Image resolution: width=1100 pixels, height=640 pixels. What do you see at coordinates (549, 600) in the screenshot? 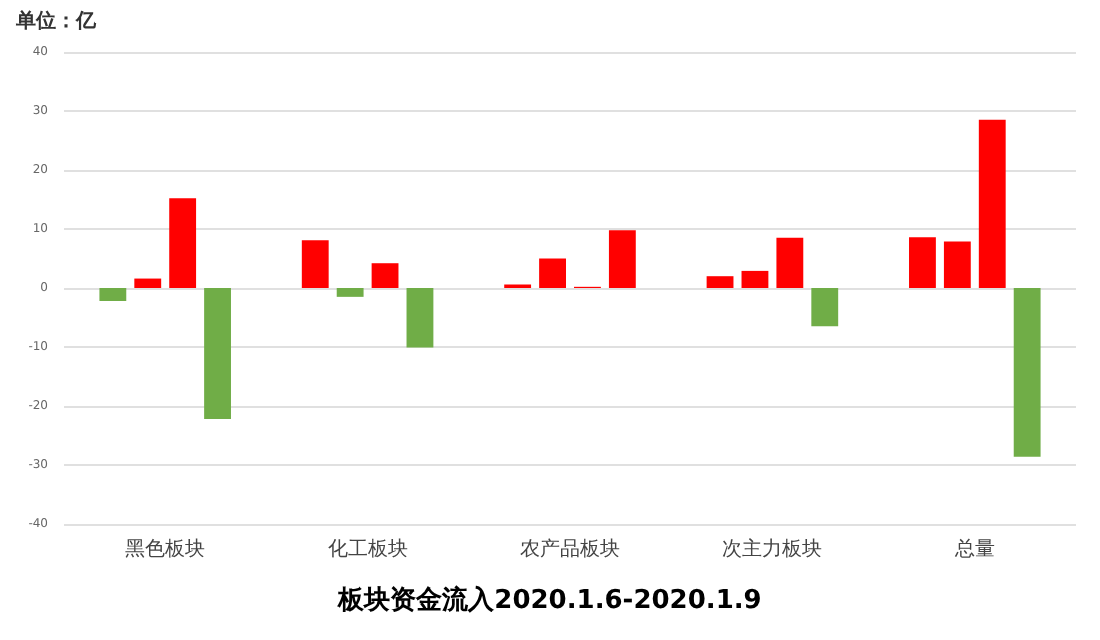
I see `text: 板块资金流入2020.1.6-2020.1.9` at bounding box center [549, 600].